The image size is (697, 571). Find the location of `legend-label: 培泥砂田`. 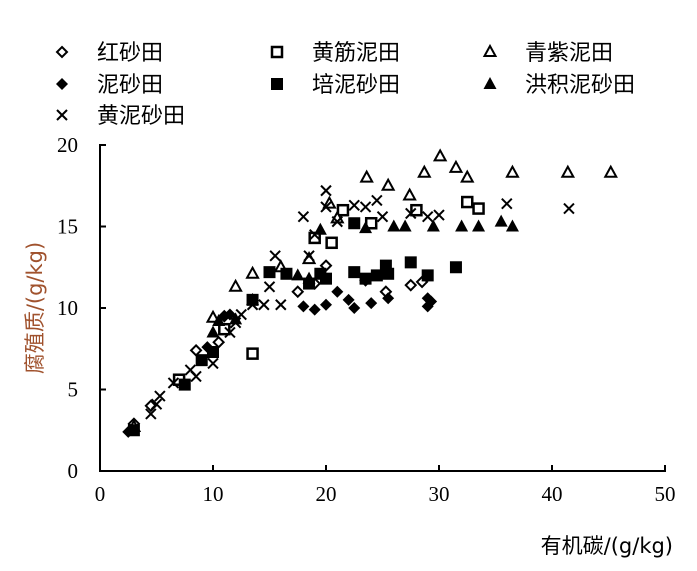

legend-label: 培泥砂田 is located at coordinates (356, 85).